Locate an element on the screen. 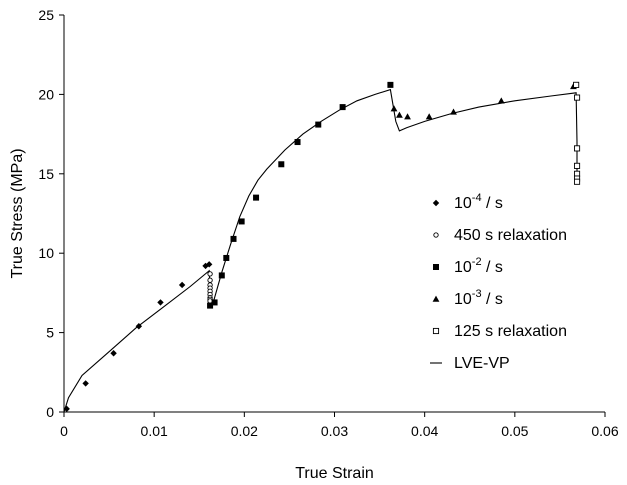  y-tick-label: 25 is located at coordinates (46, 15).